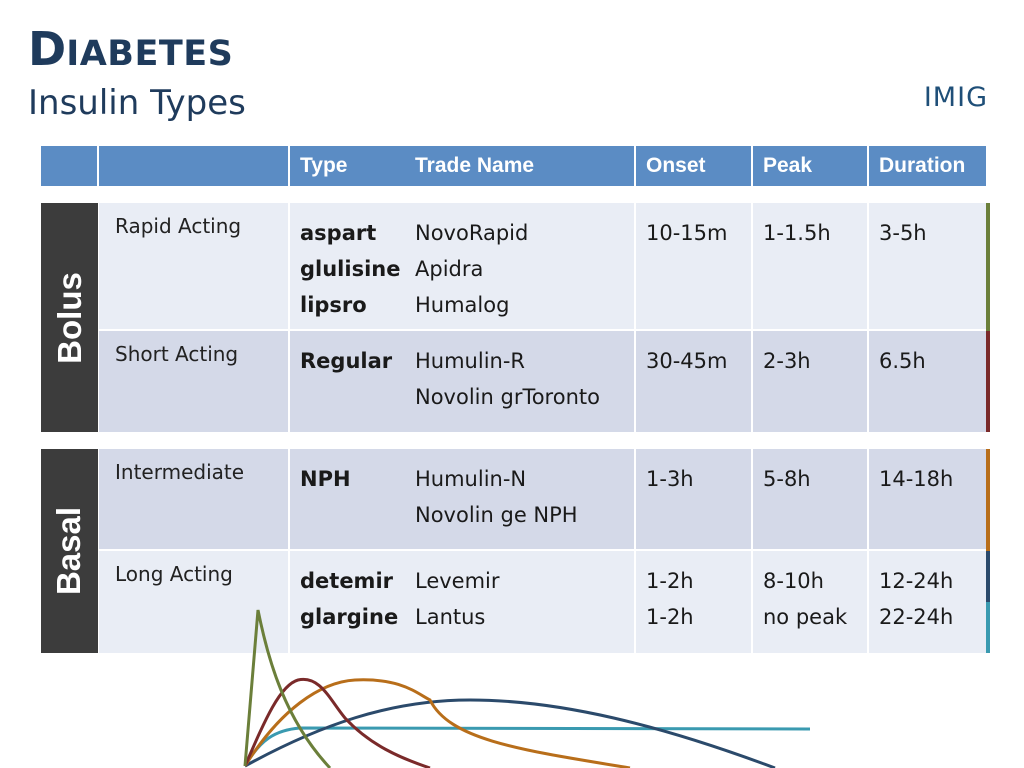 The image size is (1024, 768). Describe the element at coordinates (811, 266) in the screenshot. I see `peak-cell: 1-1.5h` at that location.